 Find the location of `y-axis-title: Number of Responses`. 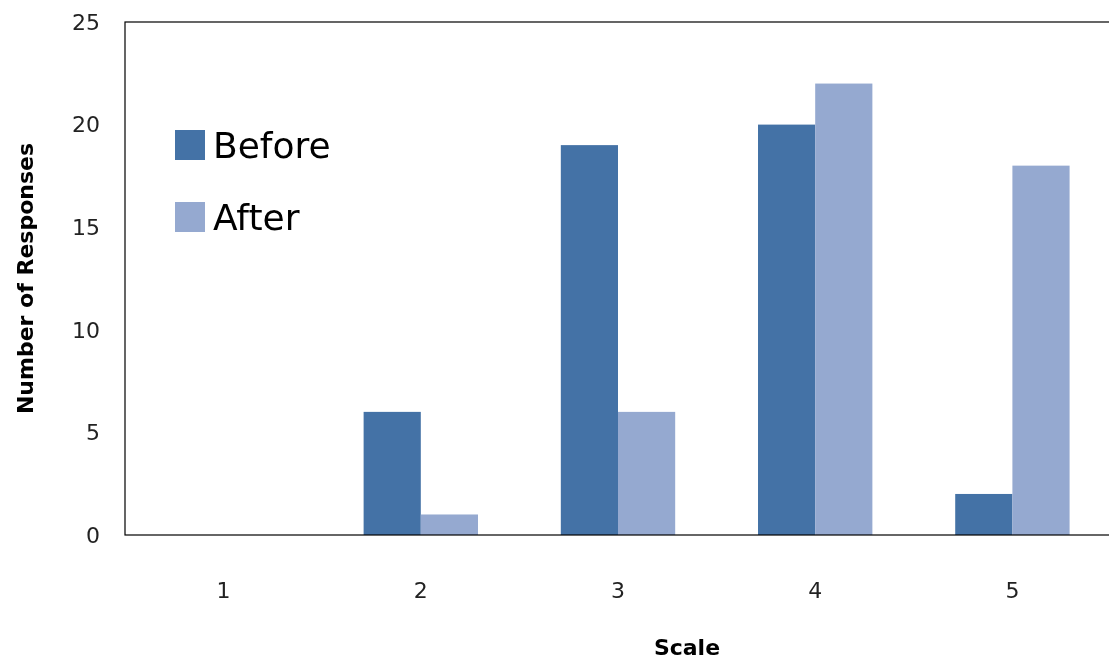

y-axis-title: Number of Responses is located at coordinates (25, 278).